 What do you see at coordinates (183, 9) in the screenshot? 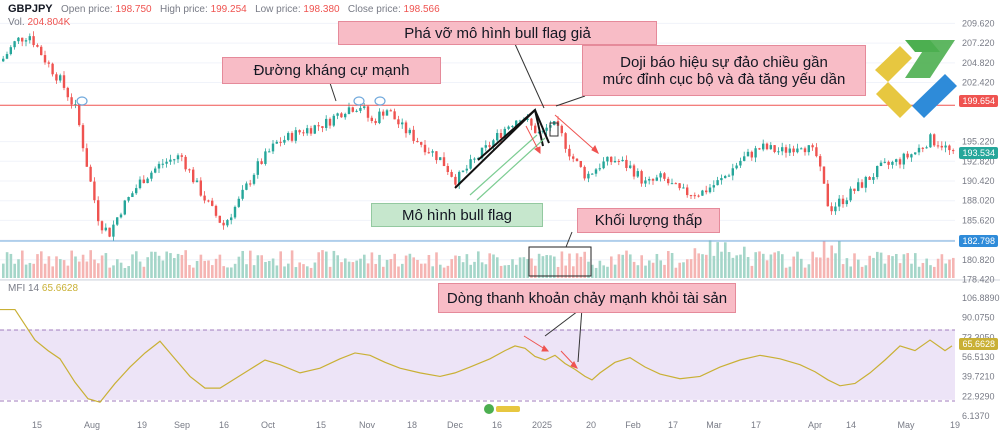
I see `high-label: High price:` at bounding box center [183, 9].